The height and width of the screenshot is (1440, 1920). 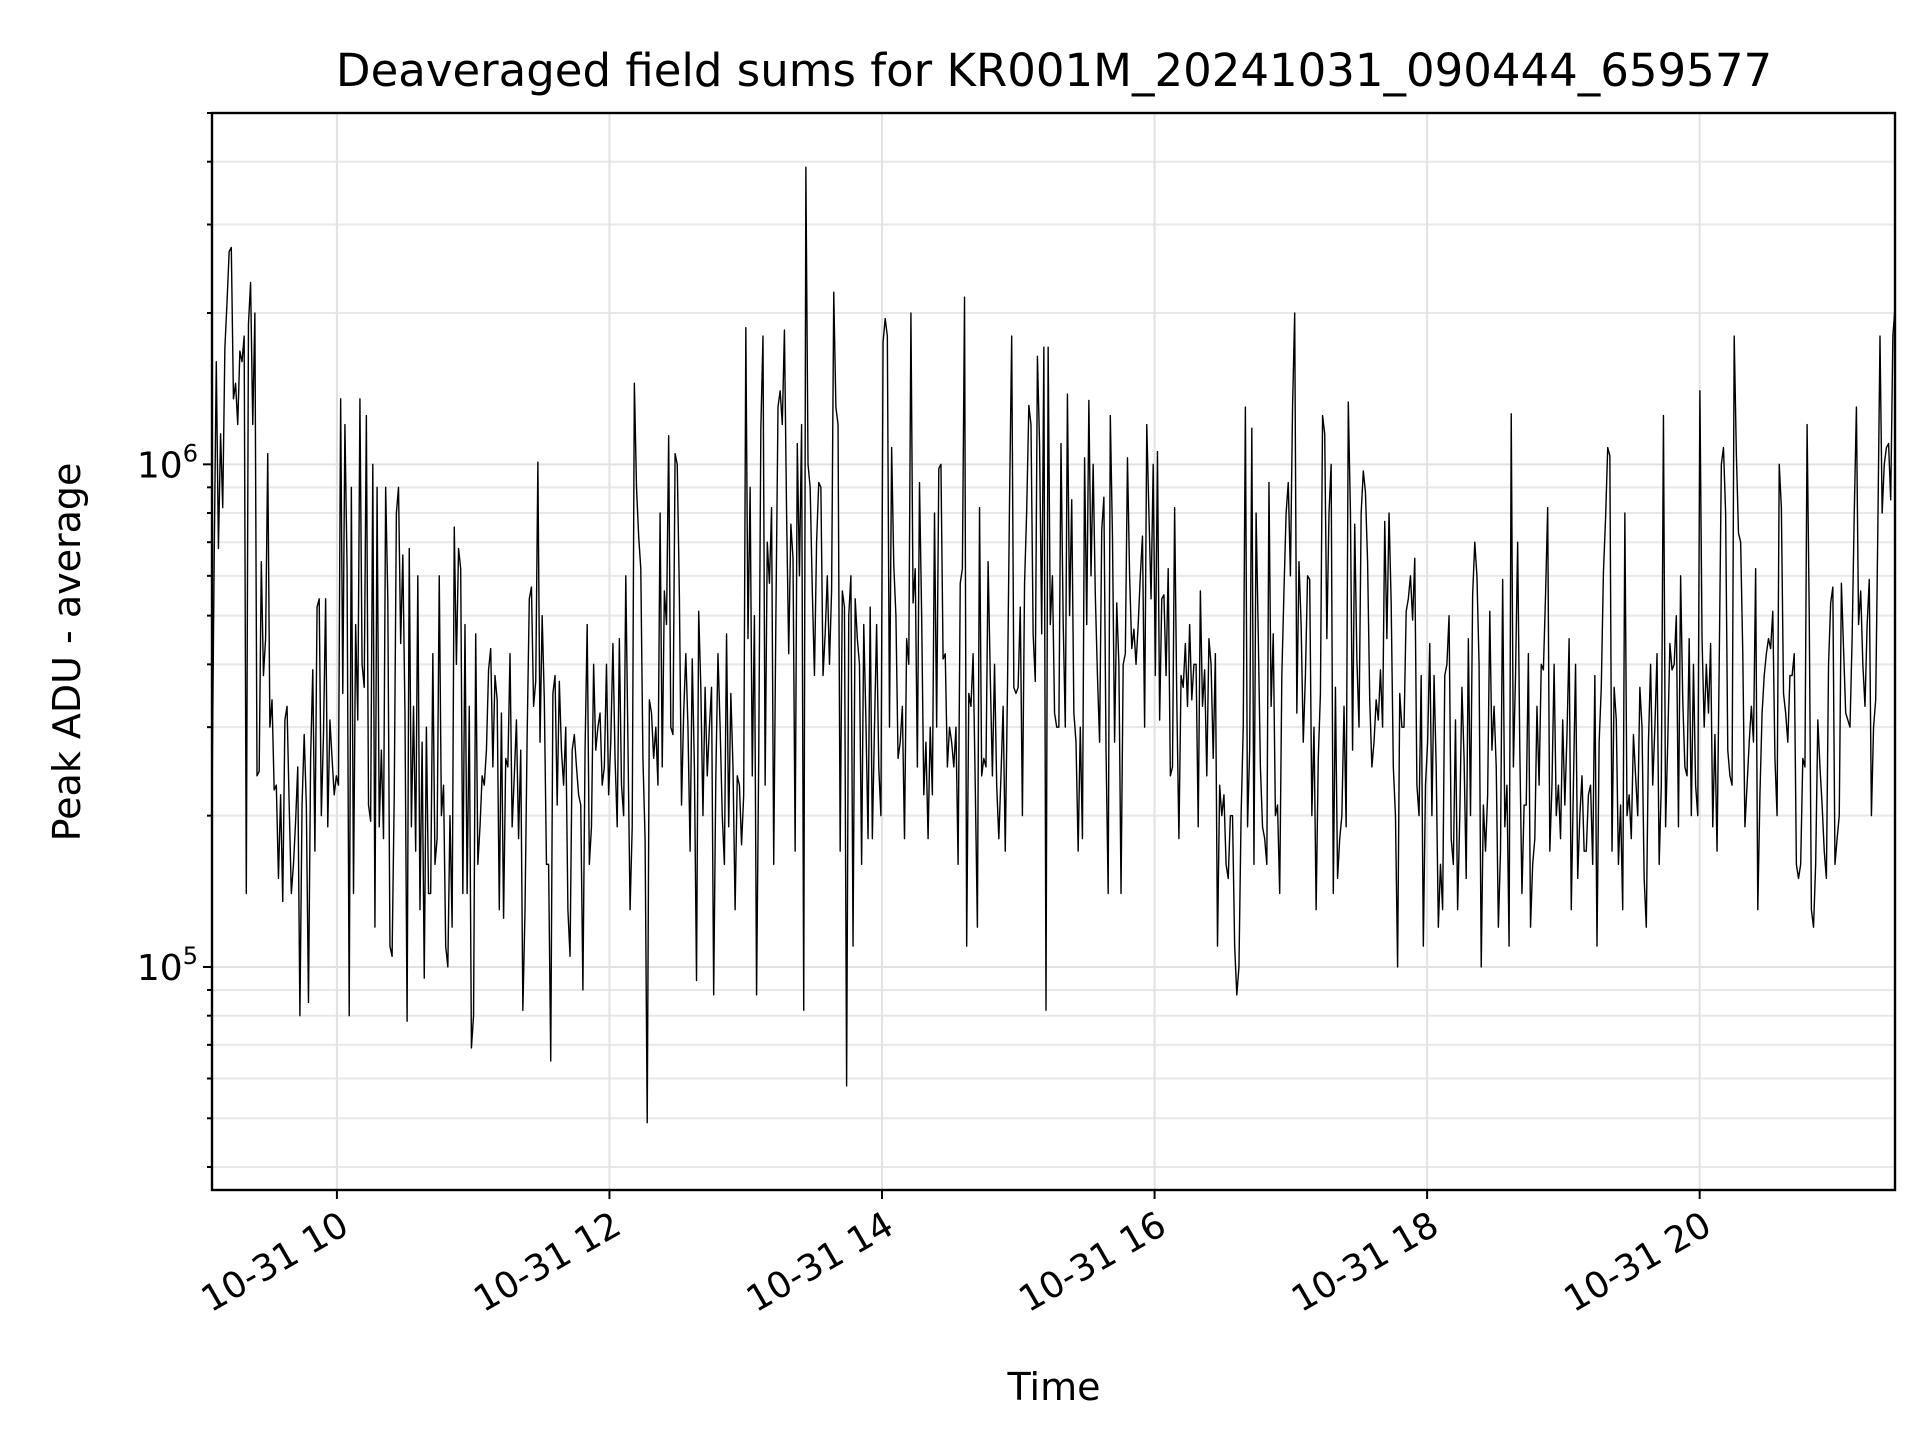 I want to click on x-axis-label: Time, so click(x=1054, y=1387).